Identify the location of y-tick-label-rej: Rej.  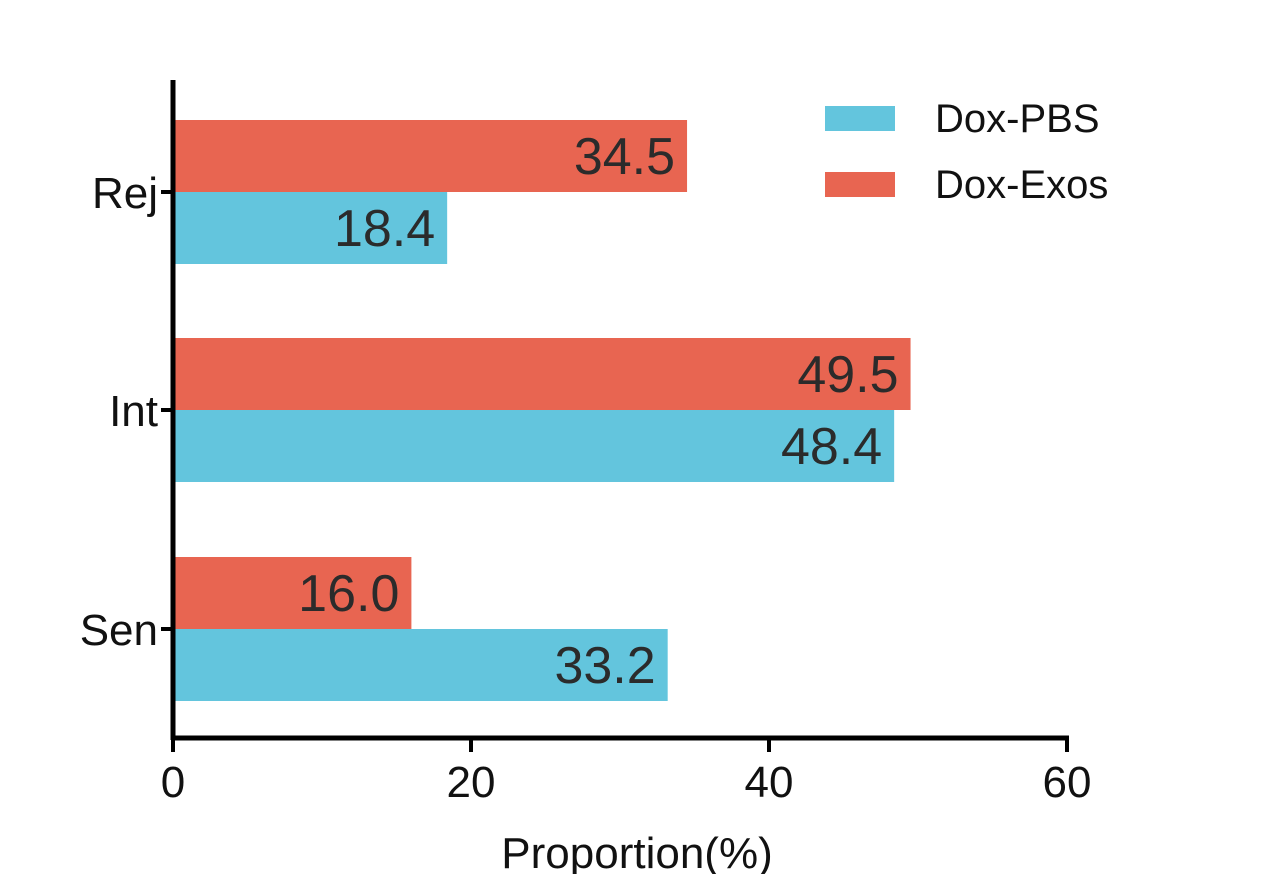
(125, 193).